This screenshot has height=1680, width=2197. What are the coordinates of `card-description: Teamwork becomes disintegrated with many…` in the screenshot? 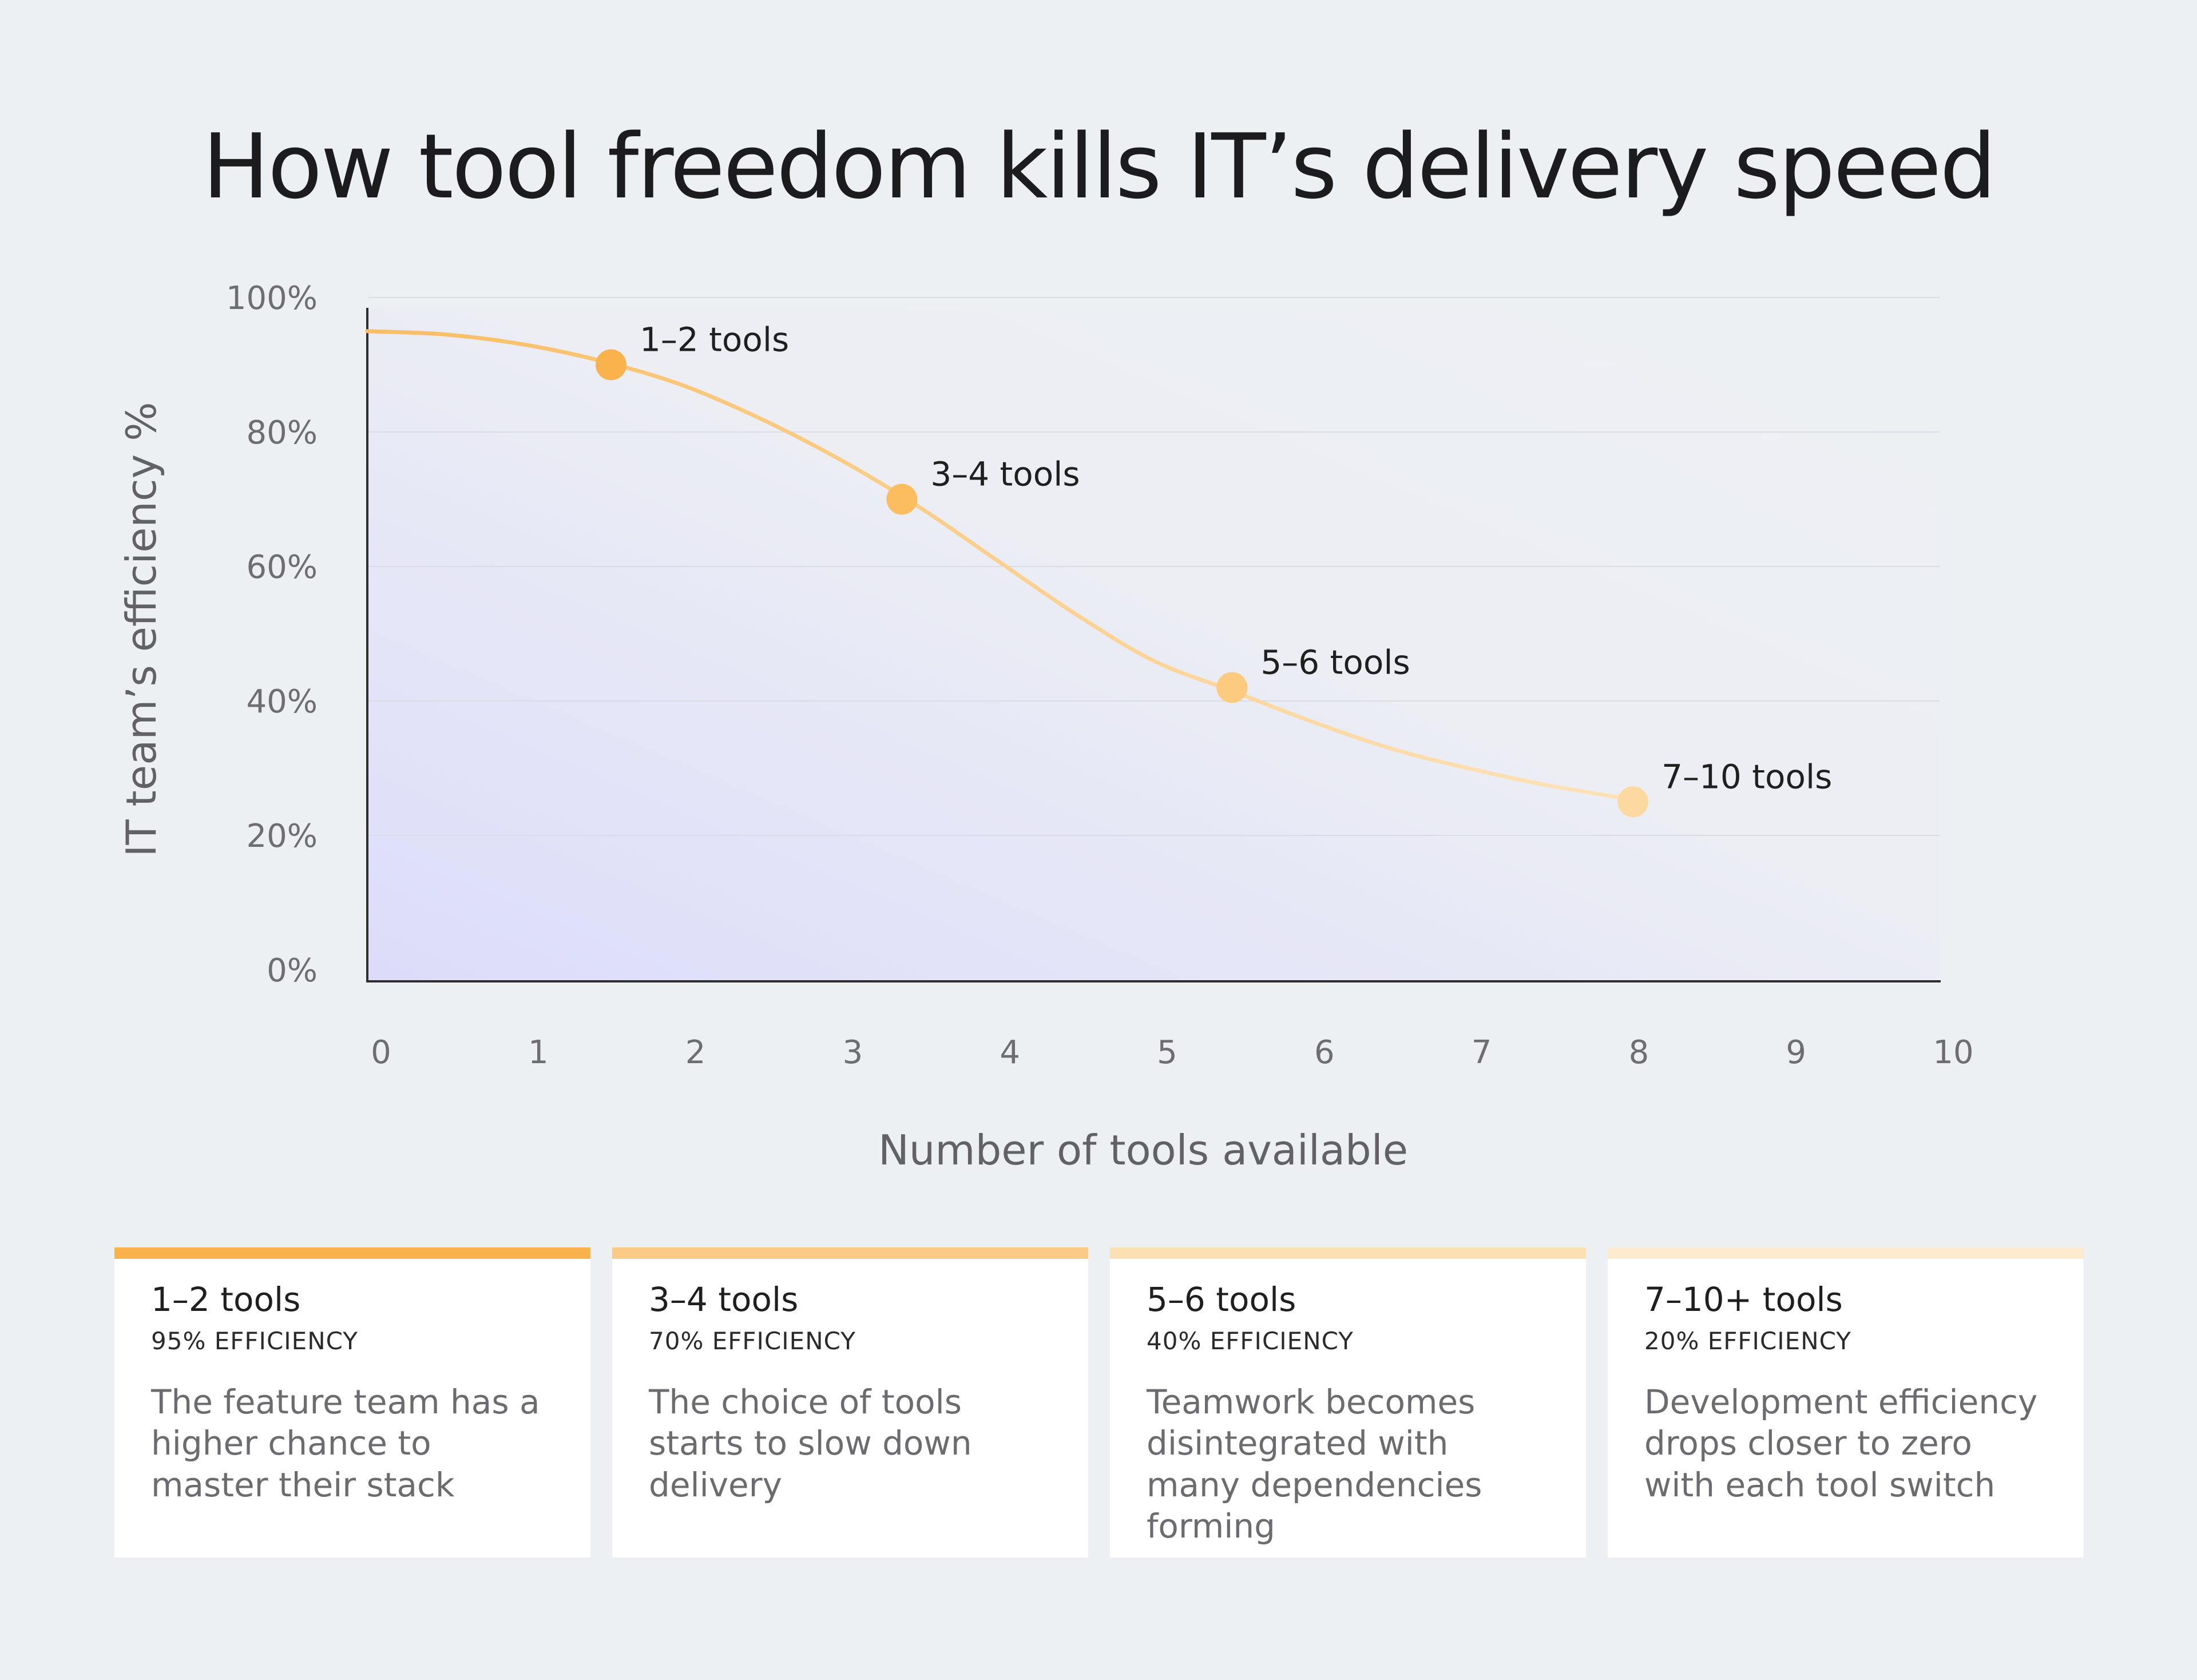 It's located at (1315, 1464).